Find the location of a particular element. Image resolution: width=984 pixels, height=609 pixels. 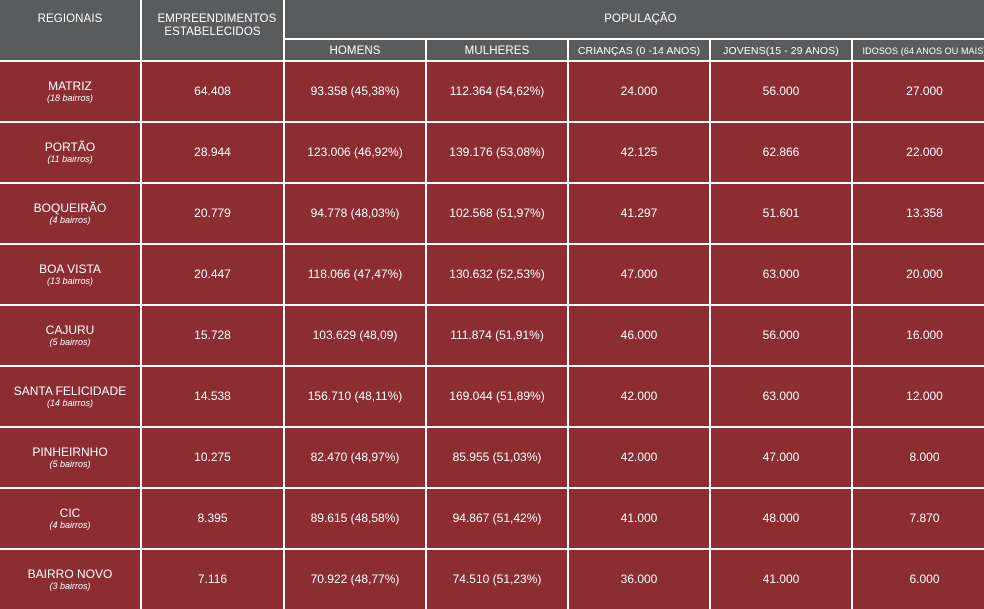

mulheres-value: 111.874 (51,91%) is located at coordinates (497, 335).